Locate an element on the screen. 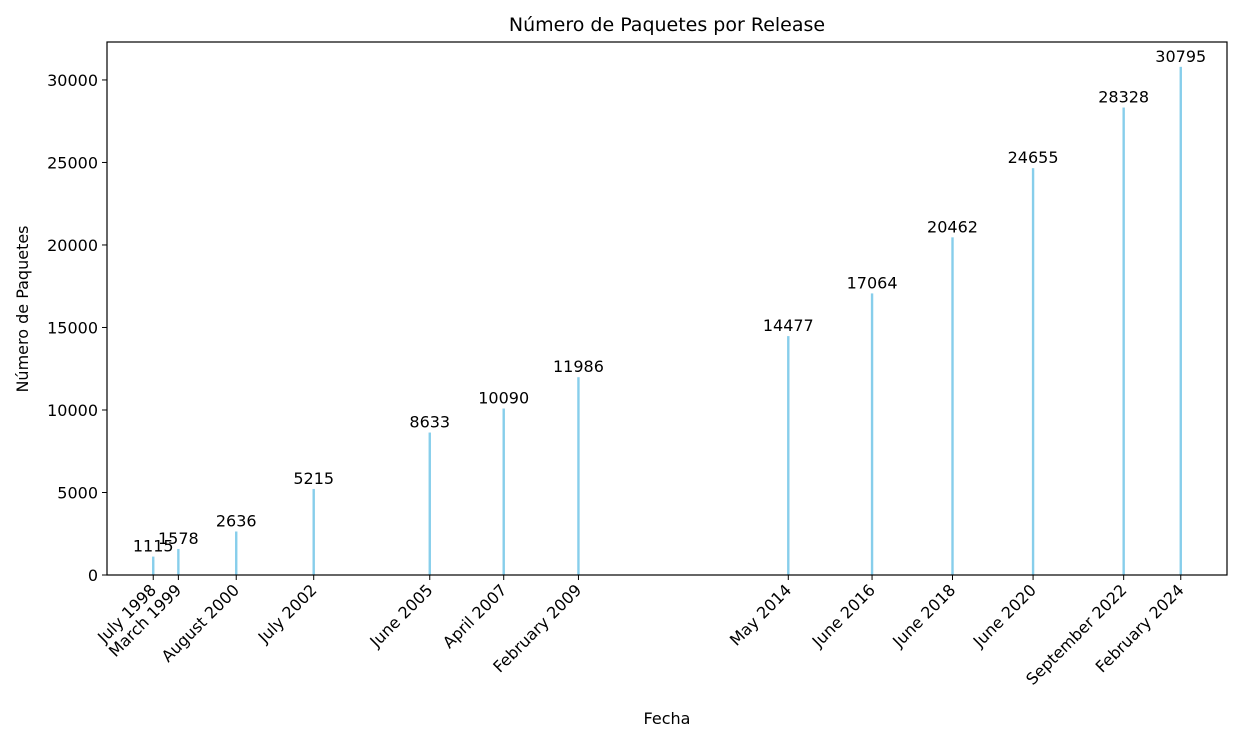 Image resolution: width=1237 pixels, height=733 pixels. data-label: 8633 is located at coordinates (429, 422).